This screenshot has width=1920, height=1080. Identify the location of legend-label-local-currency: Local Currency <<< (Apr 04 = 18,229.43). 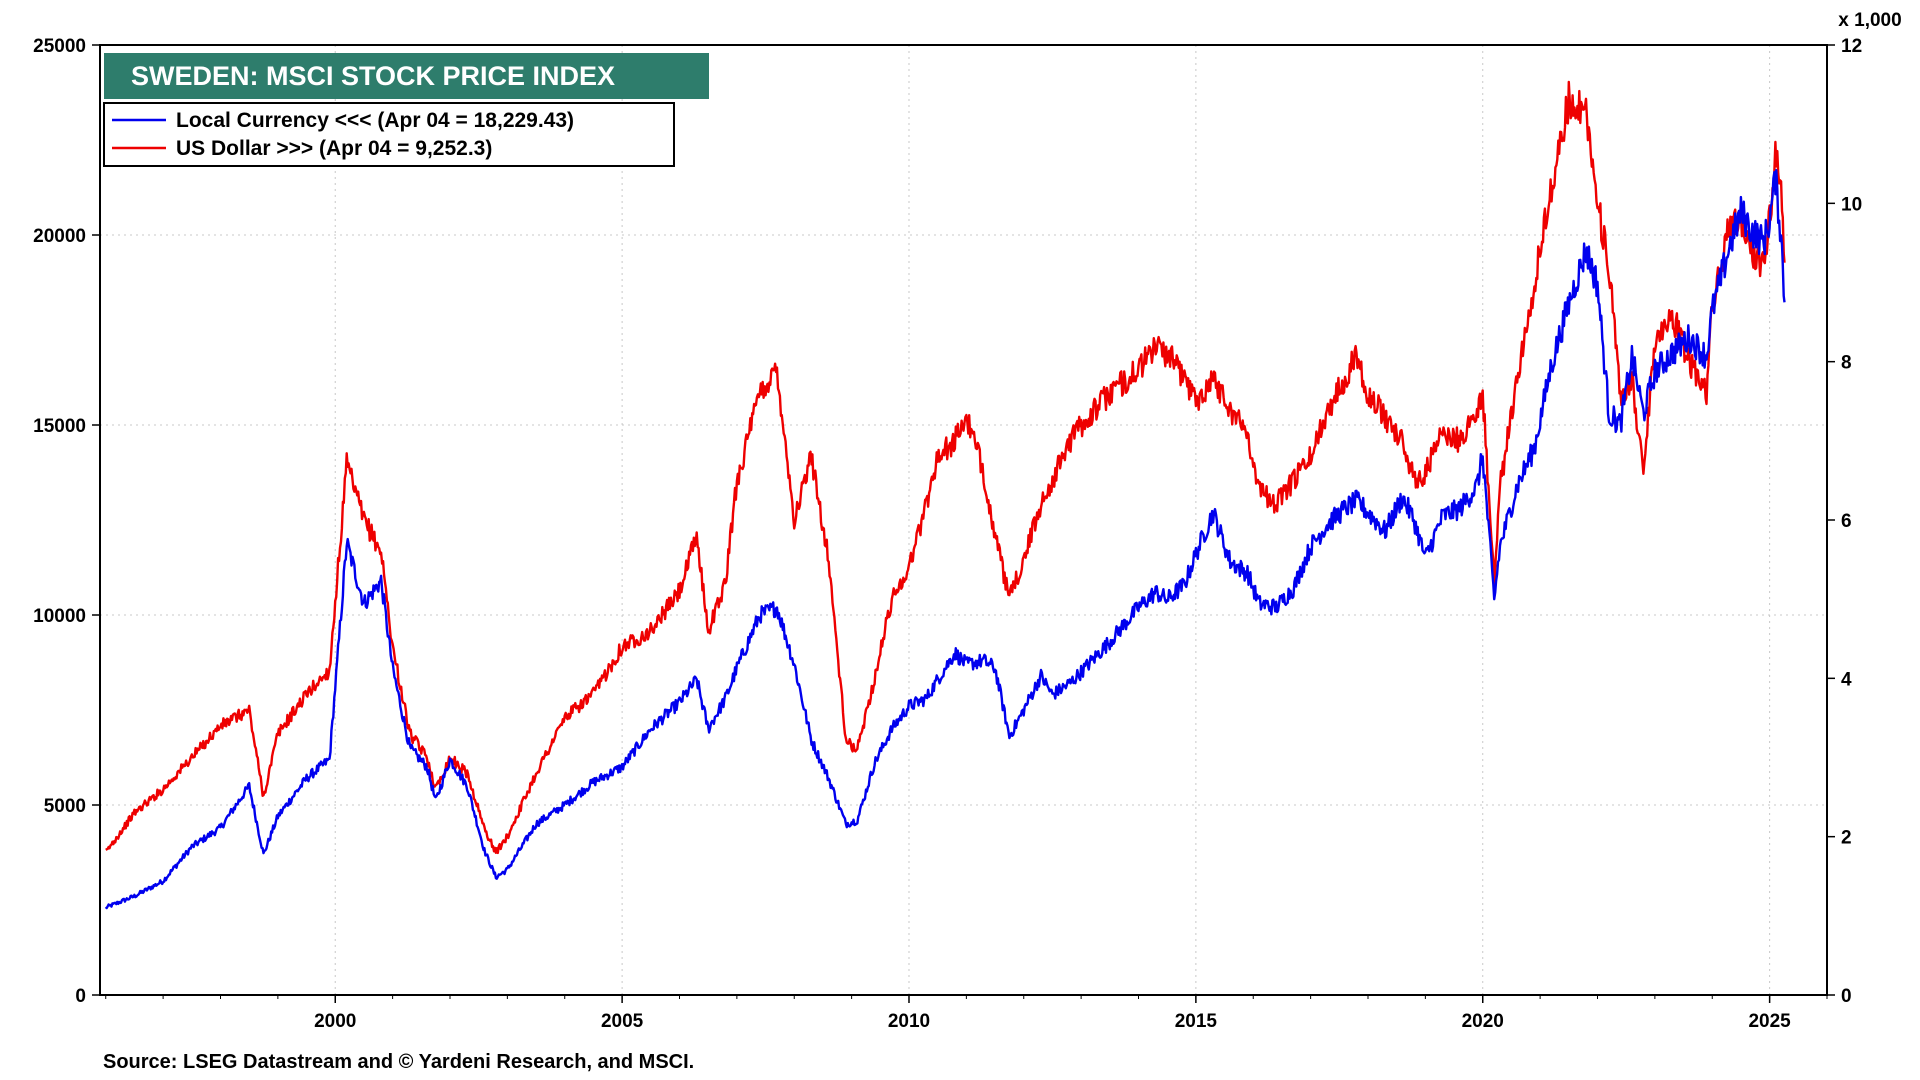
(375, 120).